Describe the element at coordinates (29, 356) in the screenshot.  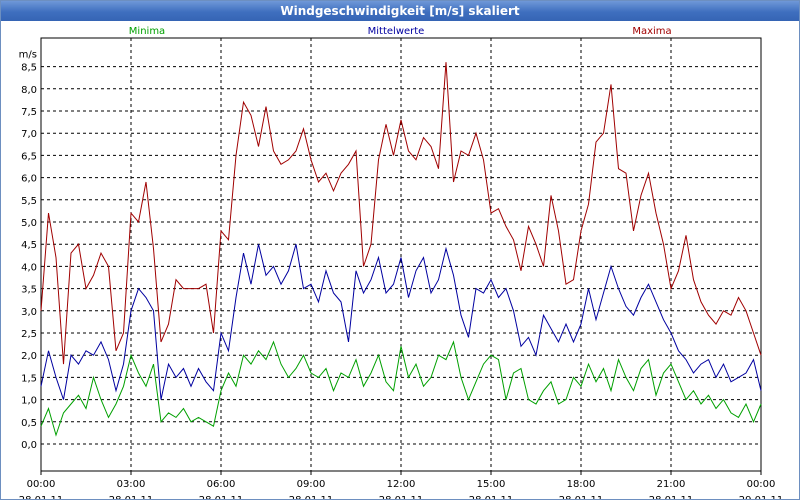
I see `y-tick-label: 2,0` at that location.